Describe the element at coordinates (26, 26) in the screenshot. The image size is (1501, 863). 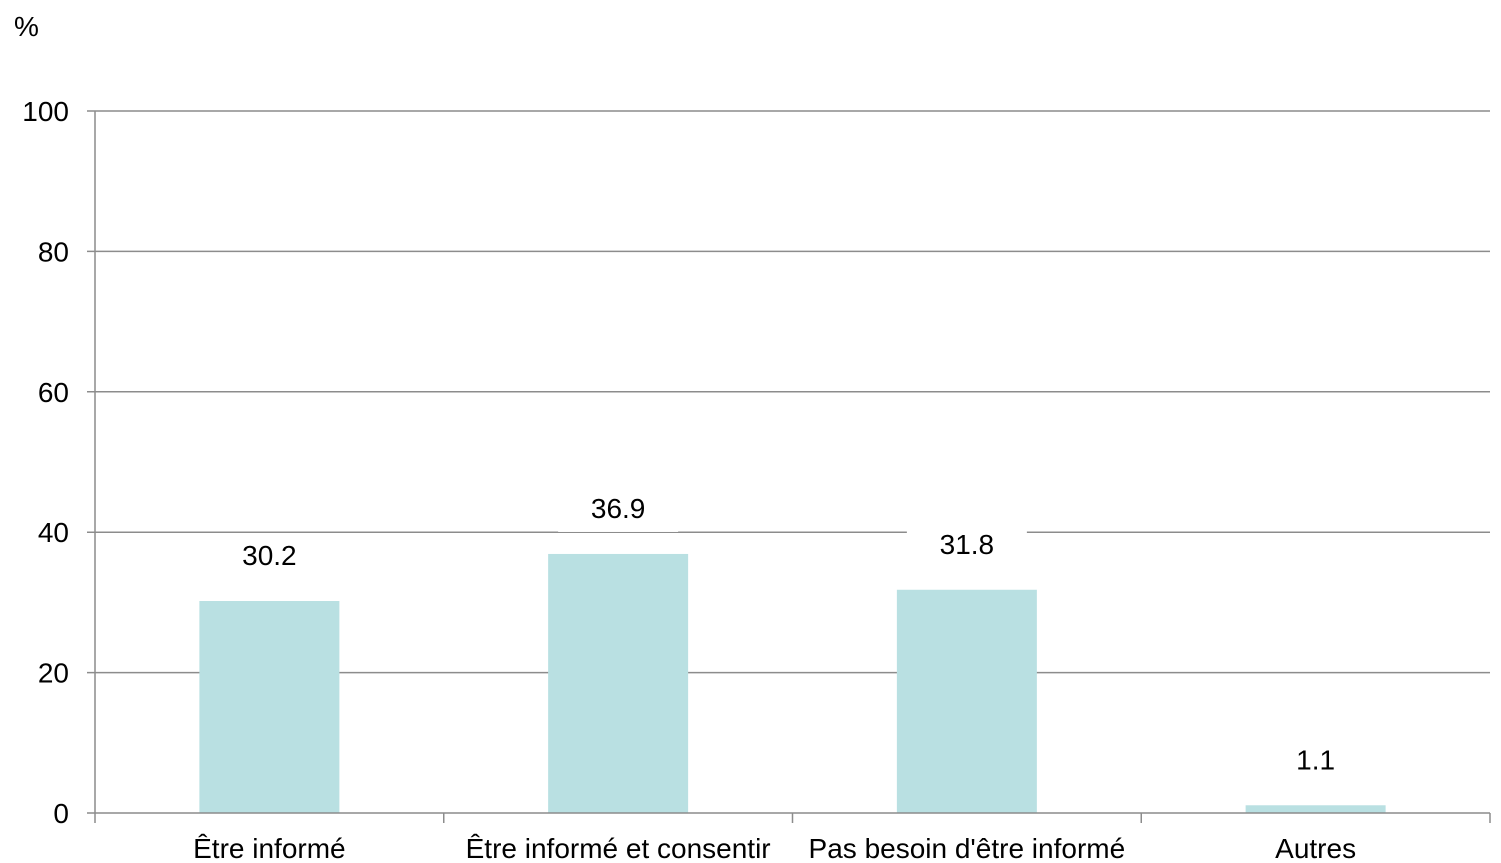
I see `y-axis-unit-label: %` at that location.